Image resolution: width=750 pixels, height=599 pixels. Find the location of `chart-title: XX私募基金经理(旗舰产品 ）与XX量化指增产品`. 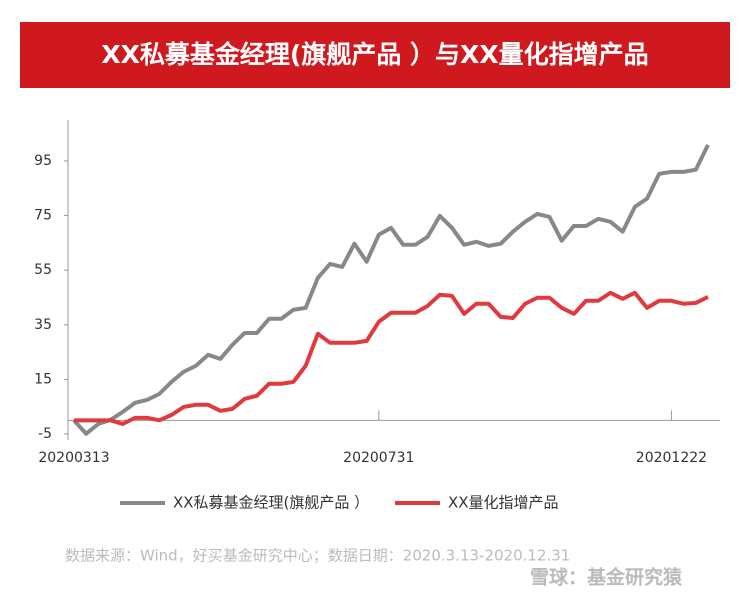

chart-title: XX私募基金经理(旗舰产品 ）与XX量化指增产品 is located at coordinates (374, 54).